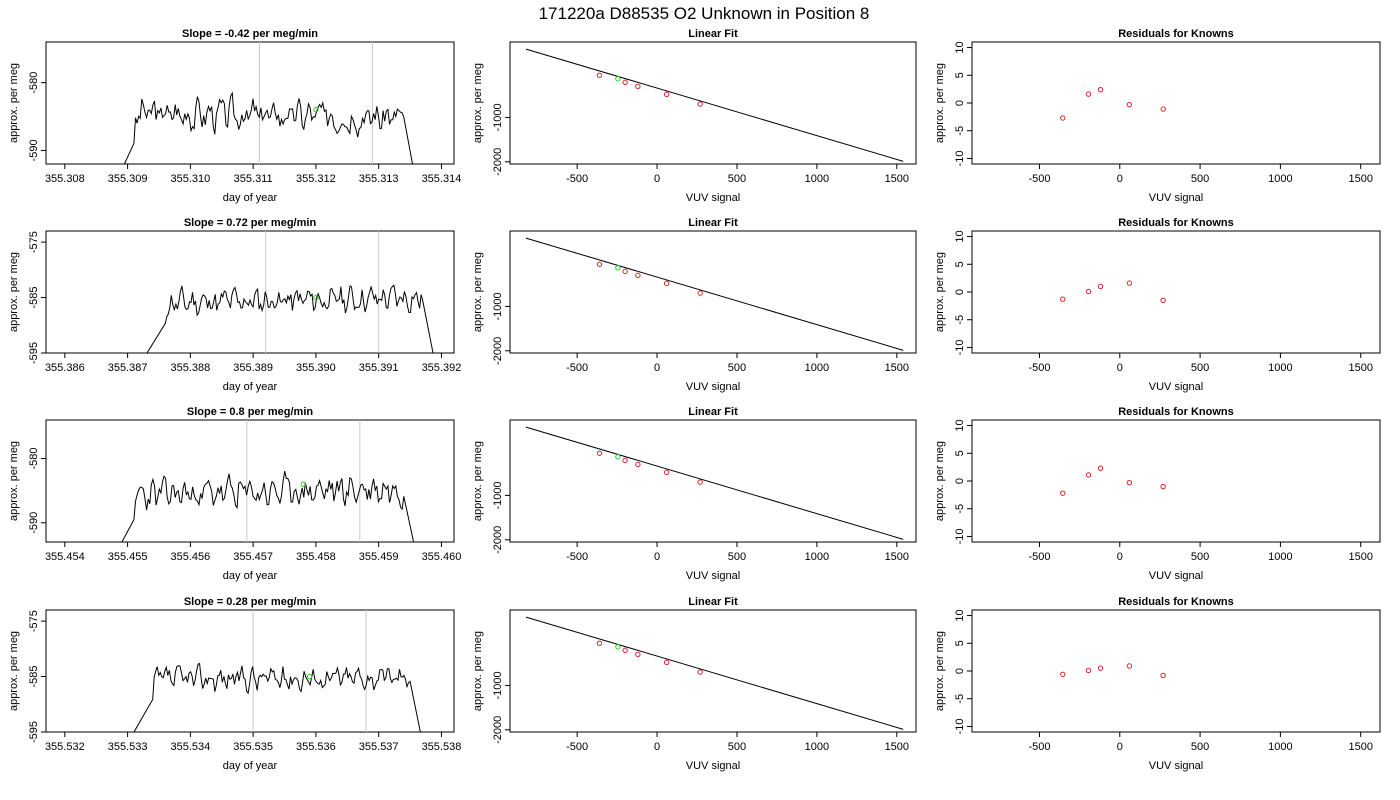  Describe the element at coordinates (253, 368) in the screenshot. I see `x-tick-label: 355.389` at that location.